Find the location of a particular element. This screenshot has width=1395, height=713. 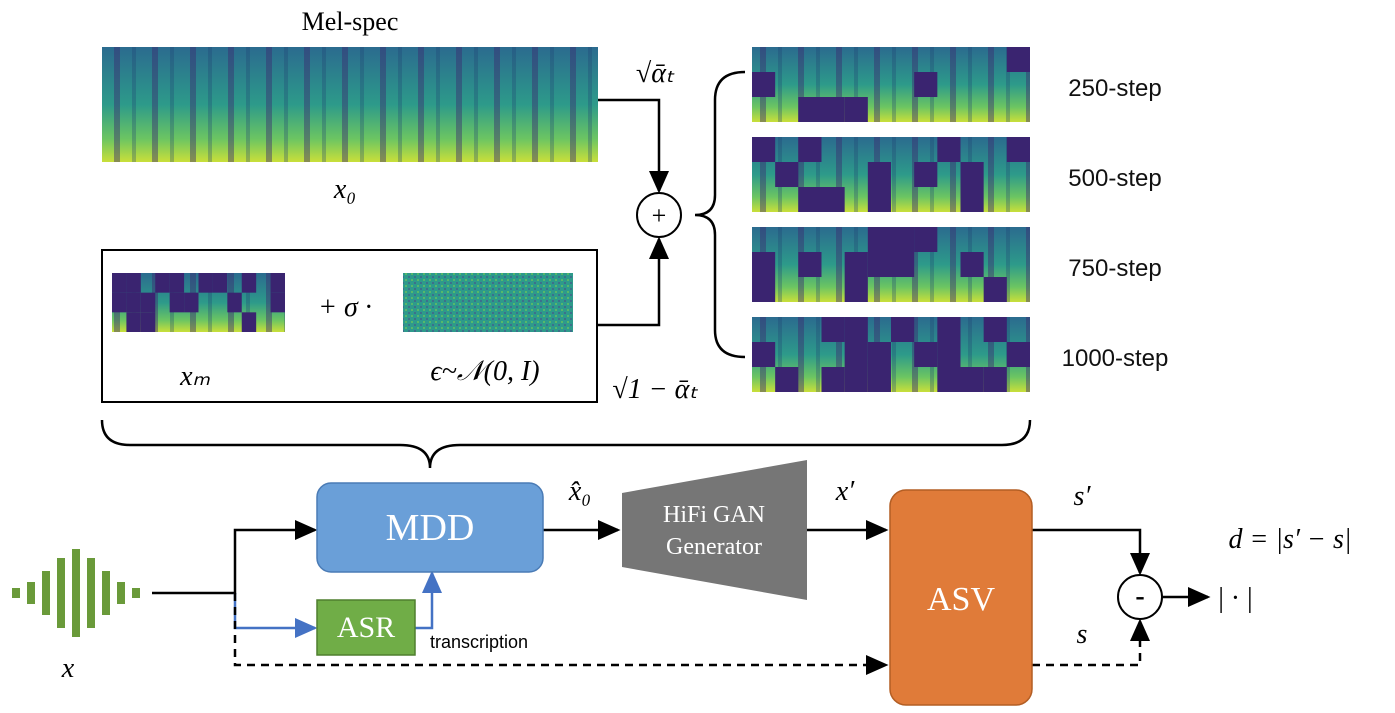

diff-node is located at coordinates (1140, 597).